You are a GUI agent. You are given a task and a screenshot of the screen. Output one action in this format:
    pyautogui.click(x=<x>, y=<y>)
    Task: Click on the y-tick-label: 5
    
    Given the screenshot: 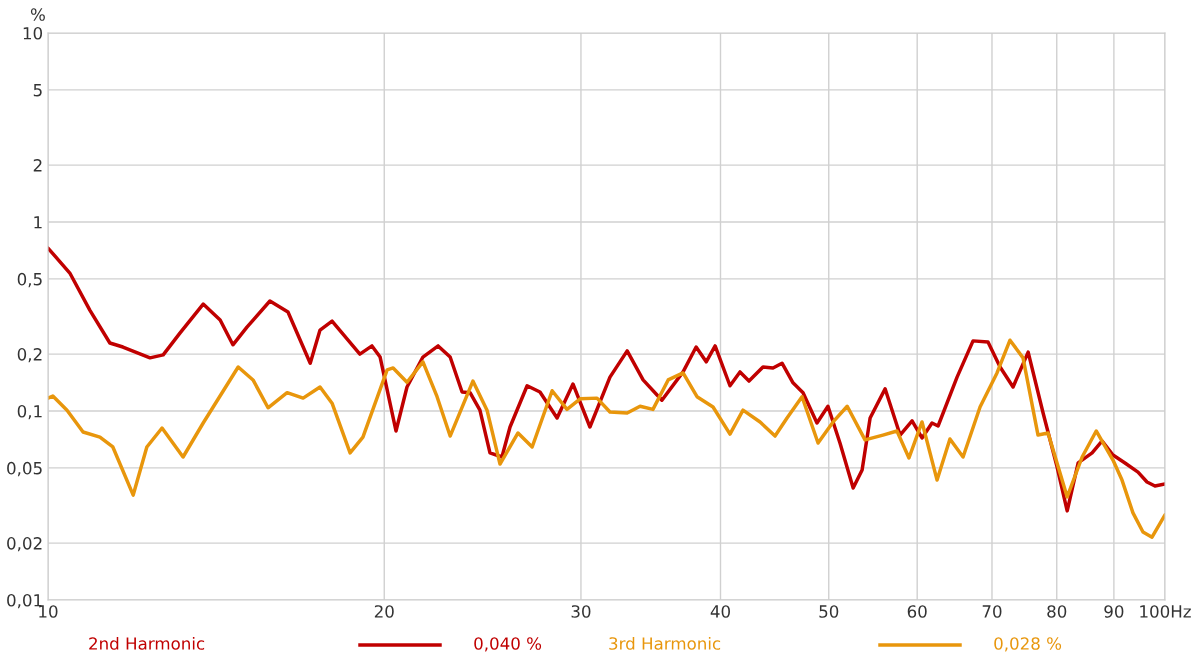 What is the action you would take?
    pyautogui.click(x=37, y=90)
    